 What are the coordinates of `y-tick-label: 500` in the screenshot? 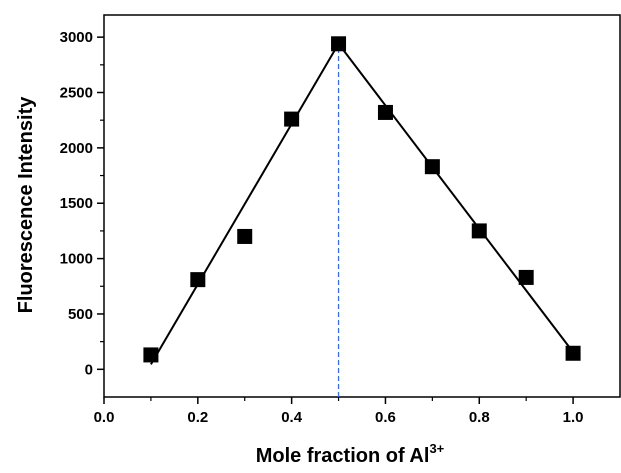 It's located at (80, 314).